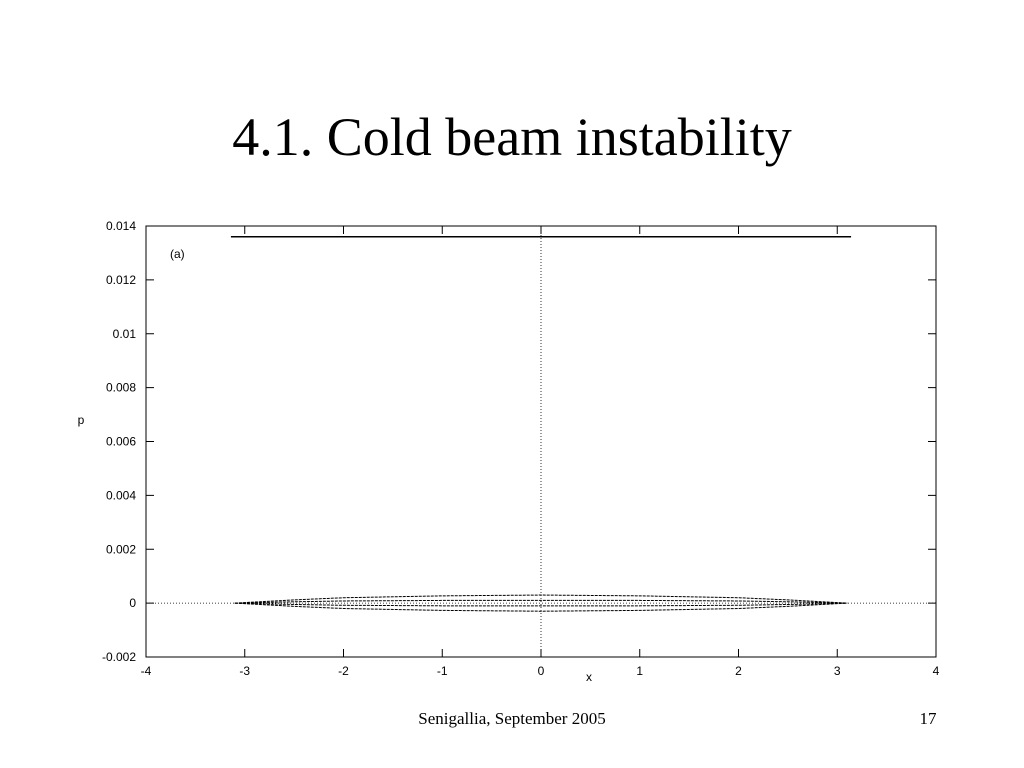  What do you see at coordinates (121, 226) in the screenshot?
I see `y-tick-label: 0.014` at bounding box center [121, 226].